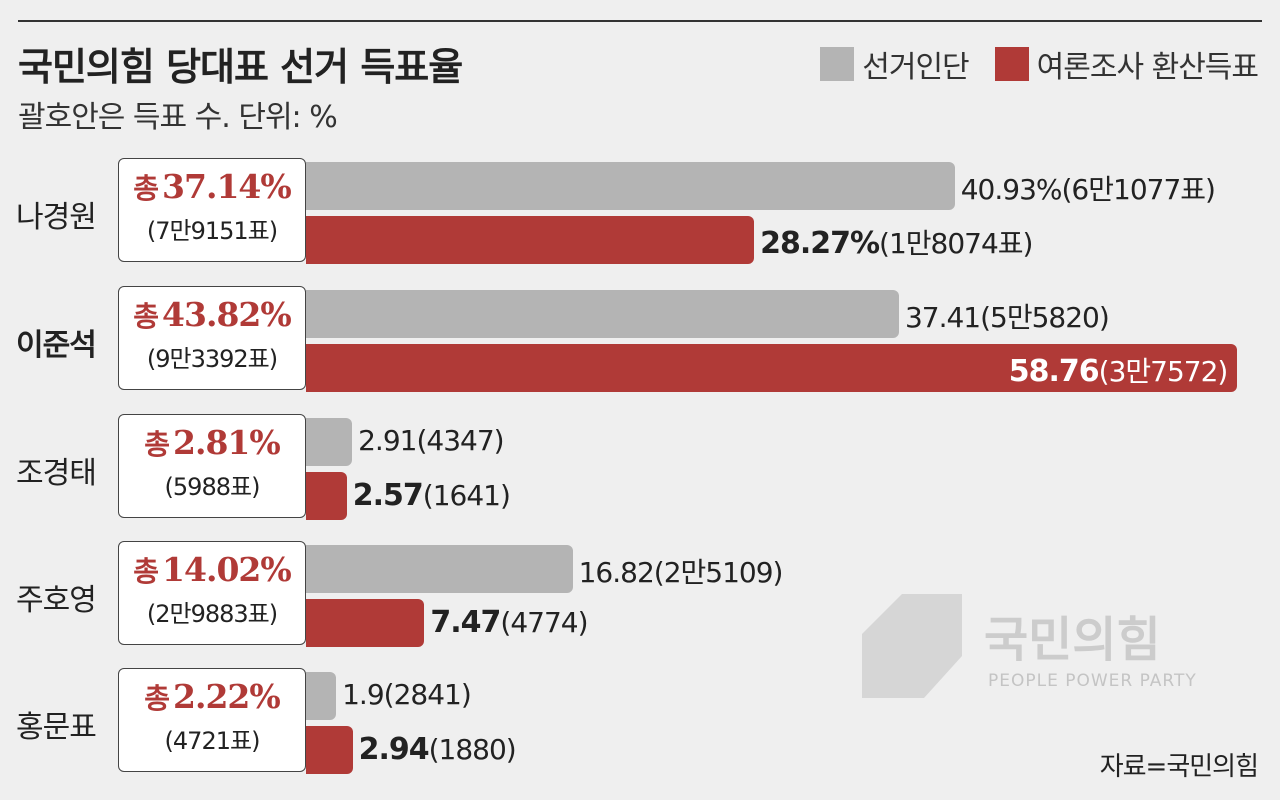 The width and height of the screenshot is (1280, 800). What do you see at coordinates (837, 64) in the screenshot?
I see `legend-swatch-delegates` at bounding box center [837, 64].